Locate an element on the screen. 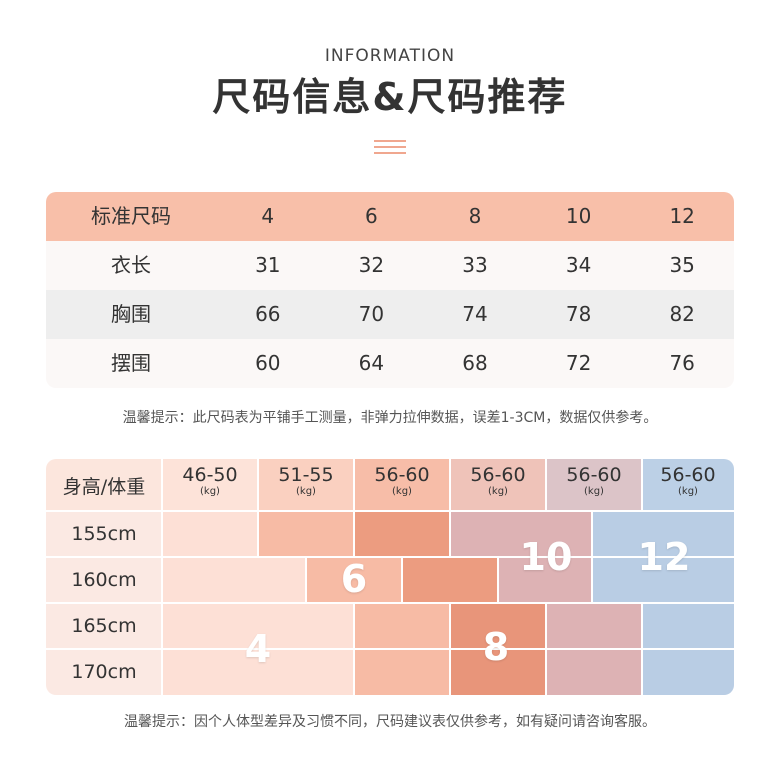  row-label: 衣长 is located at coordinates (131, 265).